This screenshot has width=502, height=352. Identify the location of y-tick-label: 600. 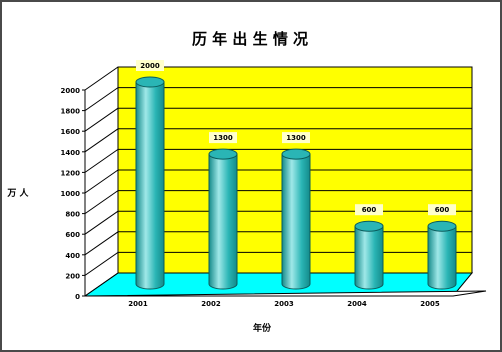
(72, 235).